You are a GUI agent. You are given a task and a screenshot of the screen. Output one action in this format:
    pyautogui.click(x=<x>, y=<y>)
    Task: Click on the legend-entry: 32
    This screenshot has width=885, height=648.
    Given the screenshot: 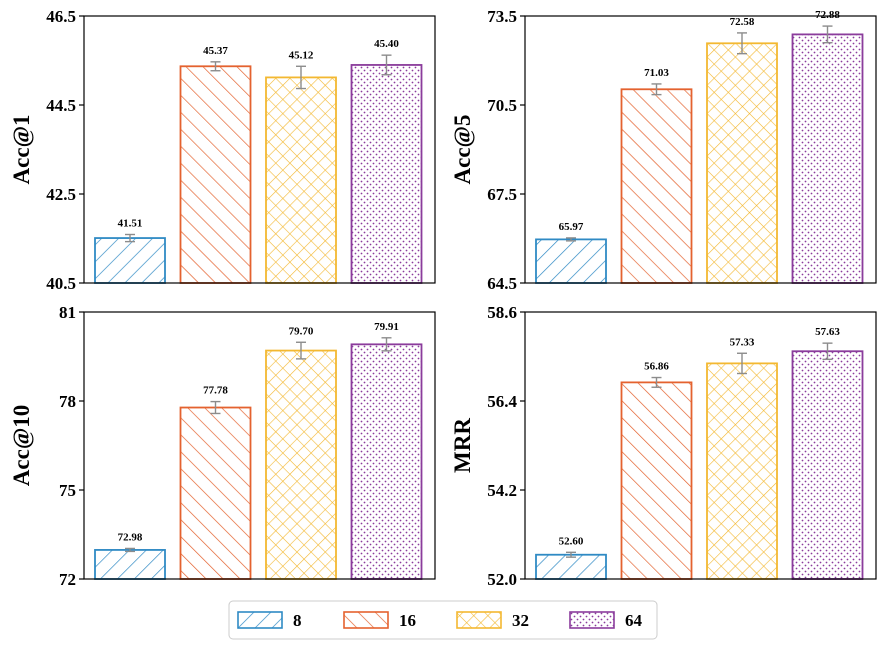 What is the action you would take?
    pyautogui.click(x=492, y=620)
    